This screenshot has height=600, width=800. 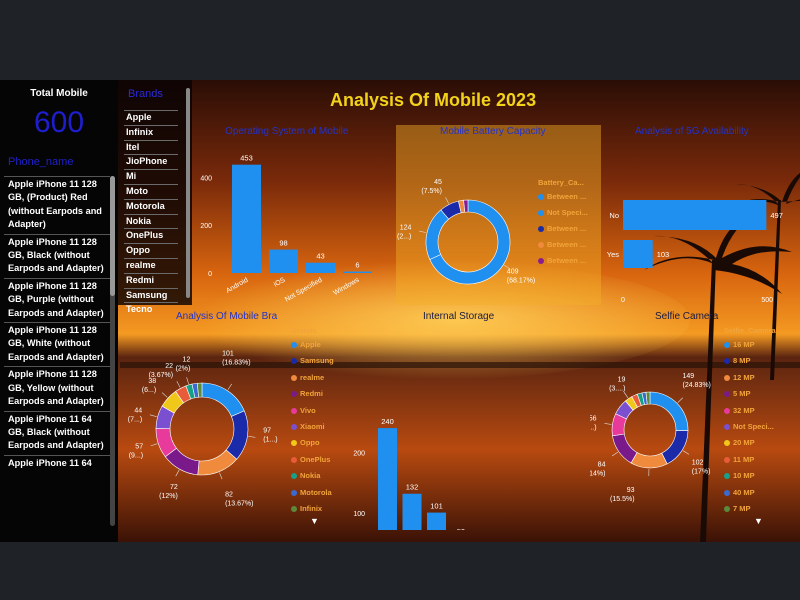 I want to click on brands-legend-item: Infinix, so click(x=306, y=508).